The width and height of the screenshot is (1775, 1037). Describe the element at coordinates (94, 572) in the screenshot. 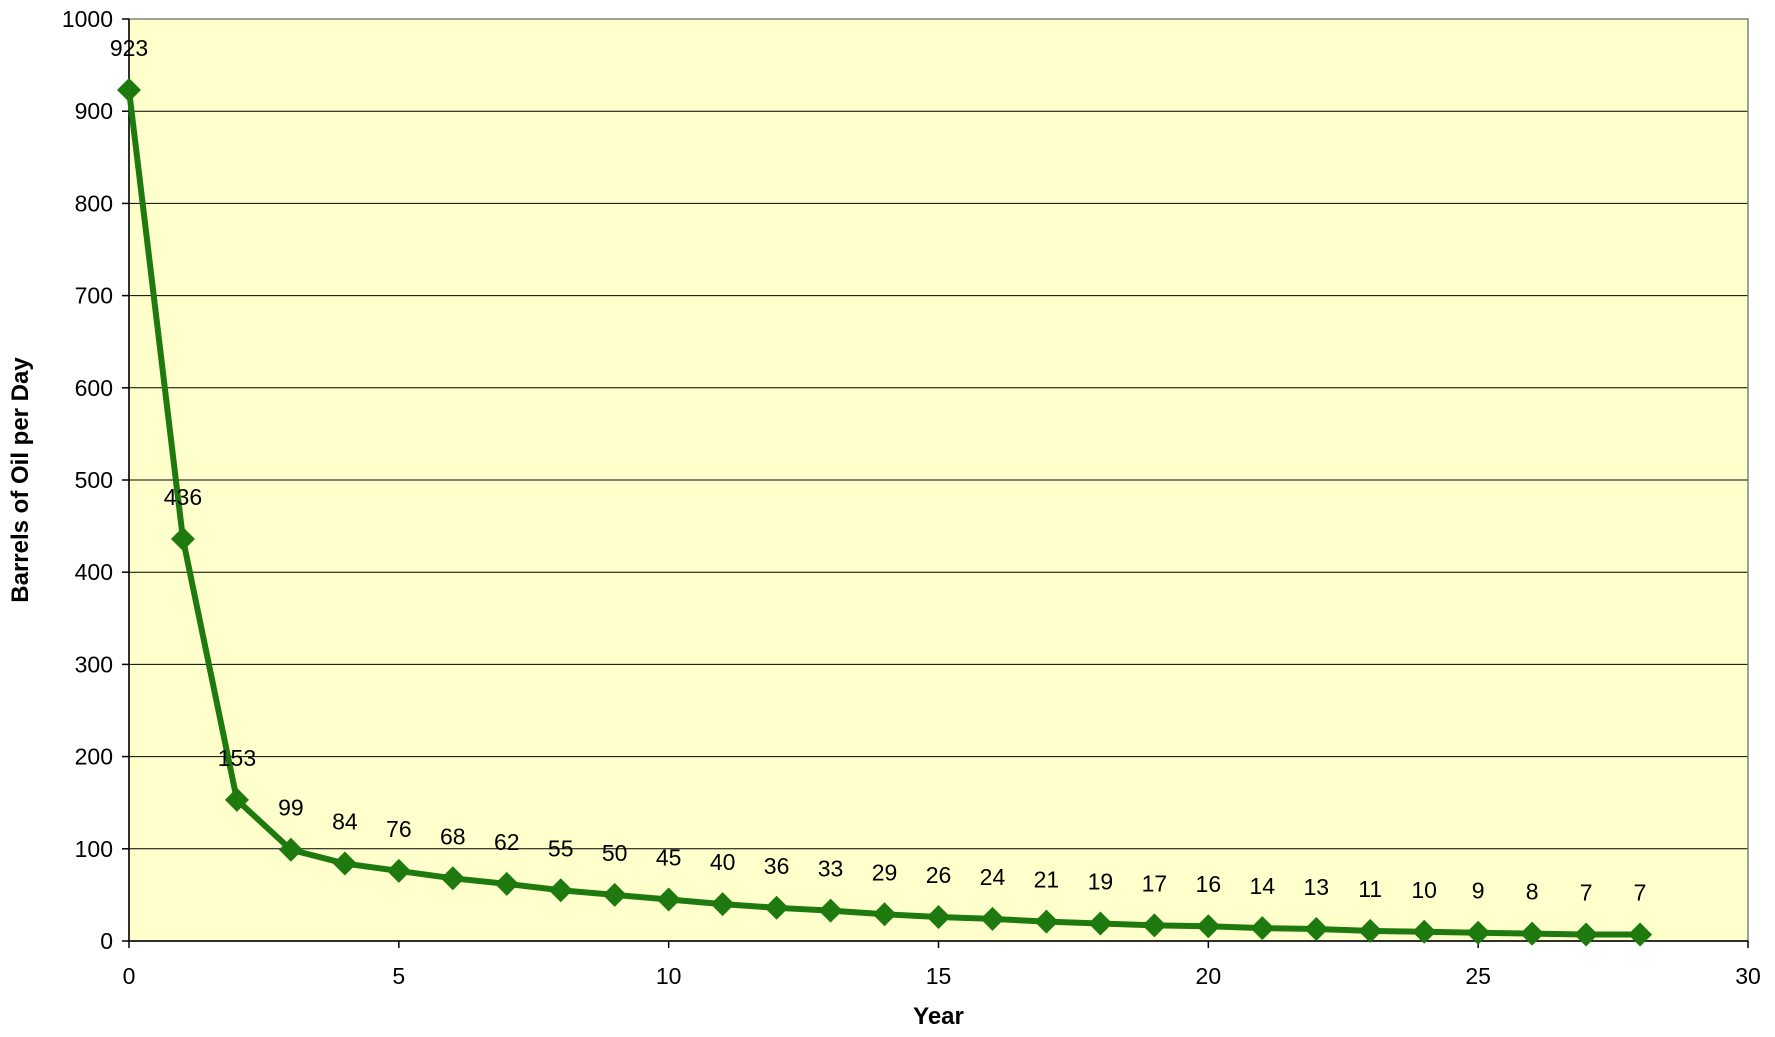

I see `y-tick-label: 400` at that location.